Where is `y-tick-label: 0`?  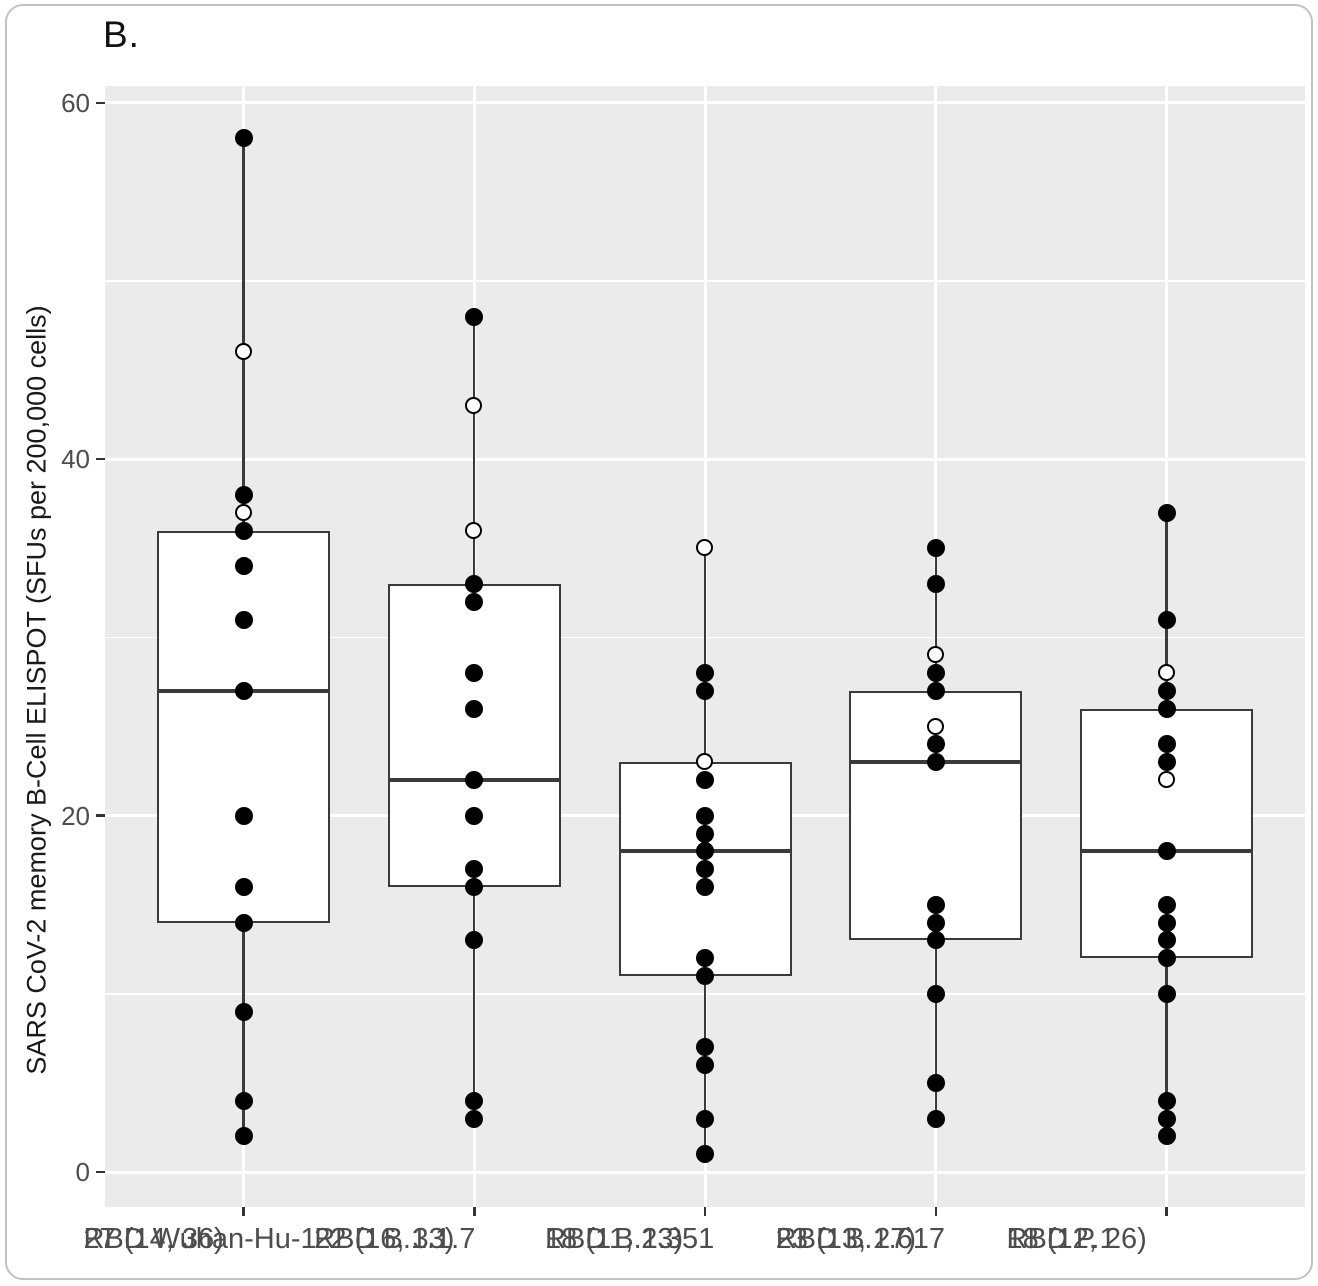
y-tick-label: 0 is located at coordinates (82, 1172).